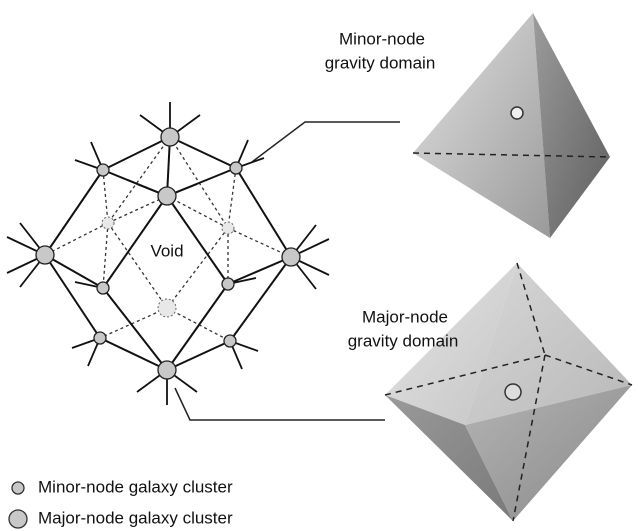  I want to click on legend-label: Minor-node galaxy cluster, so click(135, 486).